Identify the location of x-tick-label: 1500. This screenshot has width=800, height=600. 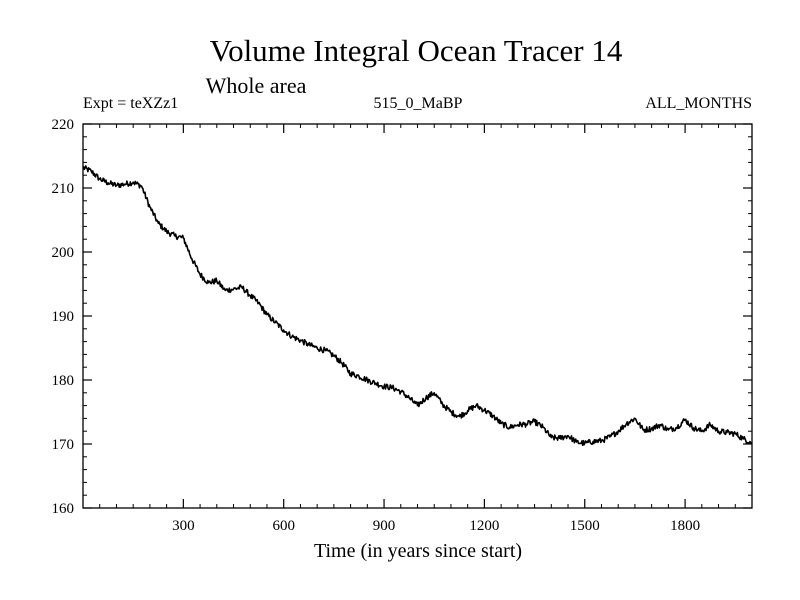
(585, 526).